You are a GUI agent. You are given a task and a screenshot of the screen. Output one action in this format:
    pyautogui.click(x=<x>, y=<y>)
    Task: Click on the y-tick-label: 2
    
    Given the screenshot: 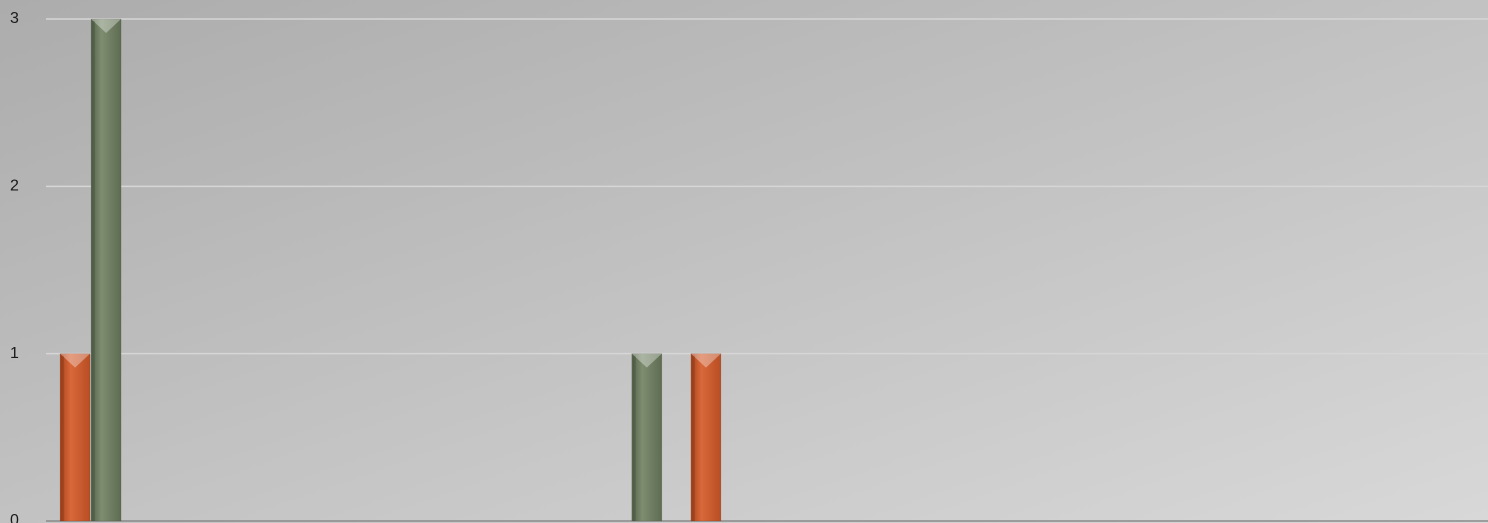 What is the action you would take?
    pyautogui.click(x=14, y=186)
    